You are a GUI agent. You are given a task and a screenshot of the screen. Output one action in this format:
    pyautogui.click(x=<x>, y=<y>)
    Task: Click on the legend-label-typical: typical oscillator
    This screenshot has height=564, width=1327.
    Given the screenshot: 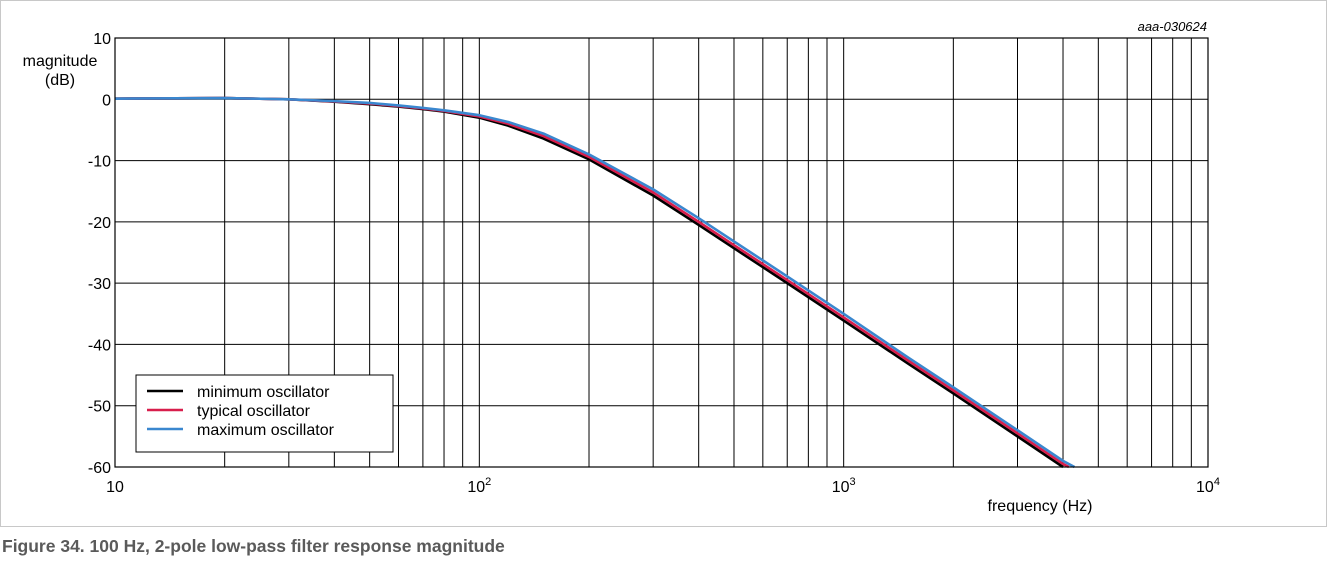 What is the action you would take?
    pyautogui.click(x=254, y=411)
    